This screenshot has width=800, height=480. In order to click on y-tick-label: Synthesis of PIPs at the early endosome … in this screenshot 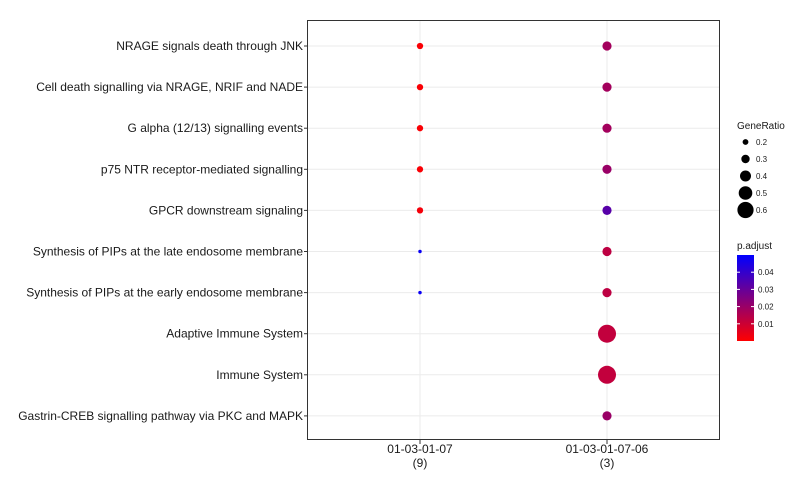, I will do `click(164, 293)`.